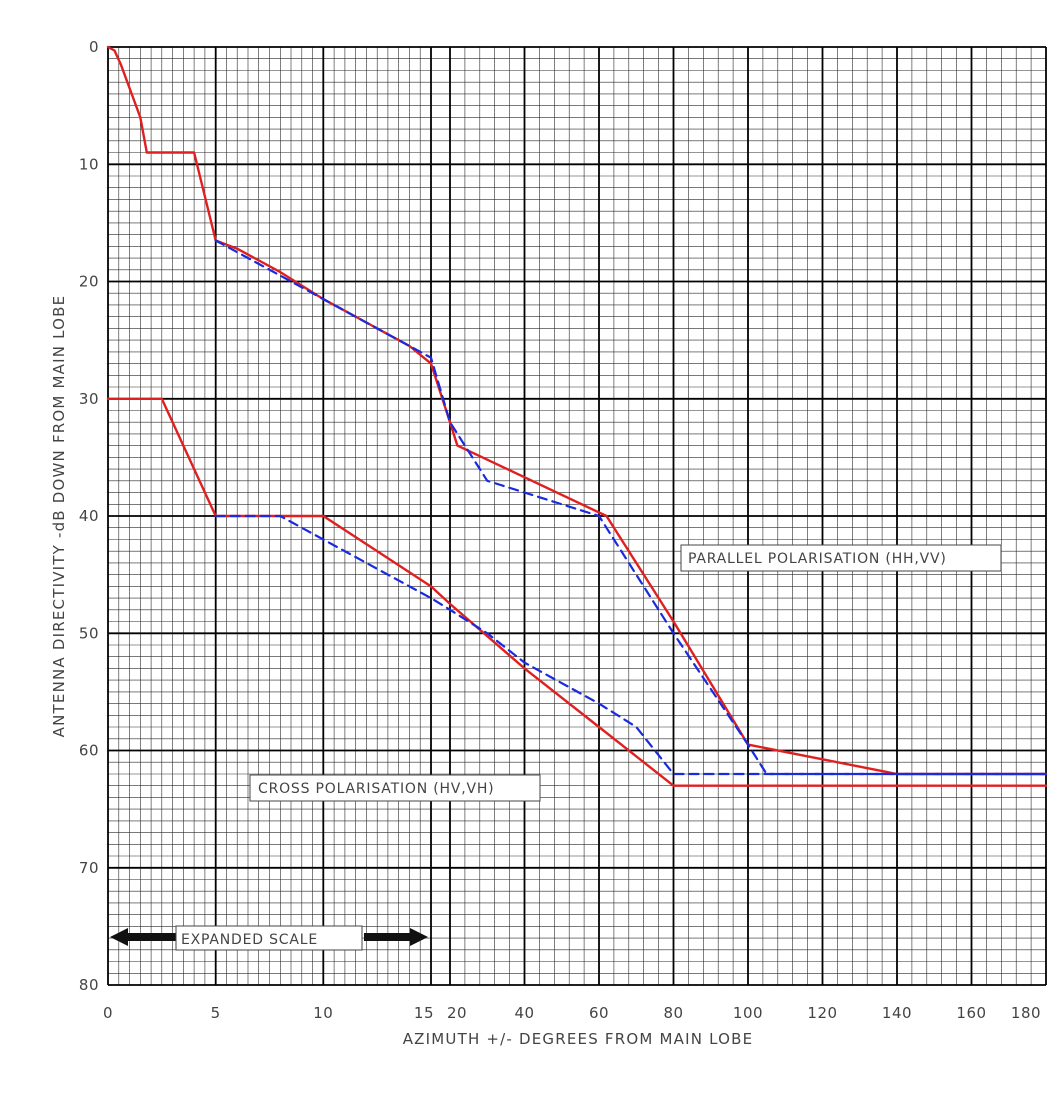 This screenshot has width=1056, height=1102. What do you see at coordinates (971, 1013) in the screenshot?
I see `x-tick-label: 160` at bounding box center [971, 1013].